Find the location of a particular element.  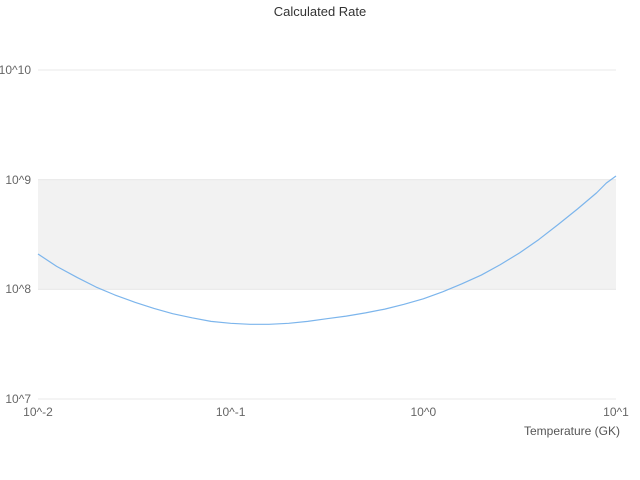

x-tick-label: 10^-2 is located at coordinates (38, 412).